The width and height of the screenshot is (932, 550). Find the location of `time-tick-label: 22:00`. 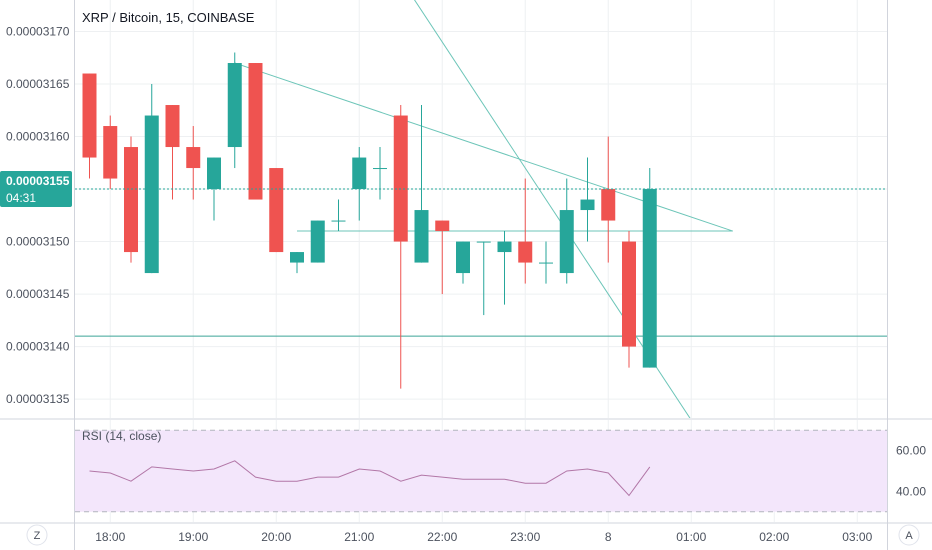

time-tick-label: 22:00 is located at coordinates (442, 537).